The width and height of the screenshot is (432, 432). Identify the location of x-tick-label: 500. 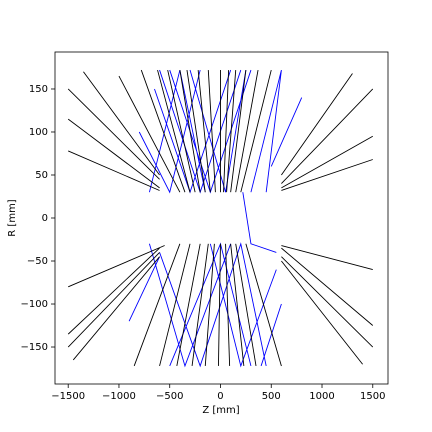
(271, 396).